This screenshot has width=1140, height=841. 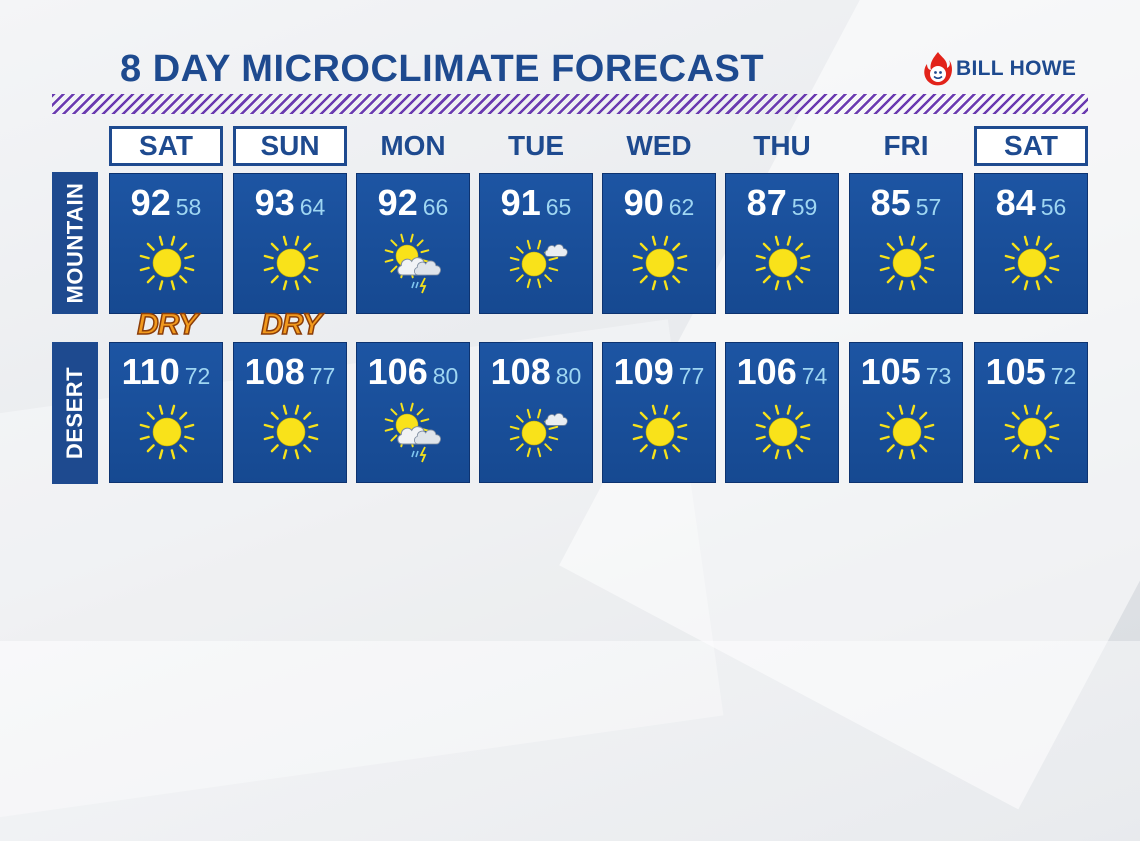 What do you see at coordinates (570, 104) in the screenshot?
I see `decorative-stripe` at bounding box center [570, 104].